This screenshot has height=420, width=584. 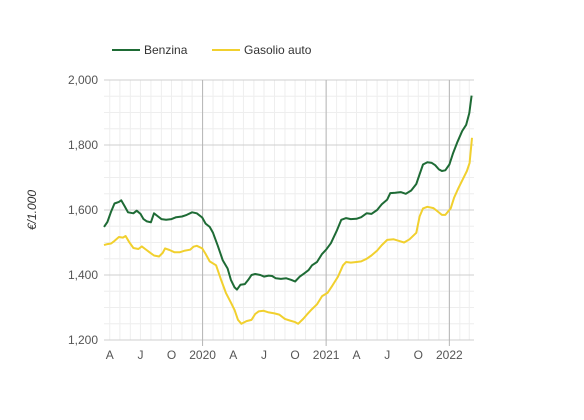 What do you see at coordinates (32, 210) in the screenshot?
I see `y-axis-label: €/1.000` at bounding box center [32, 210].